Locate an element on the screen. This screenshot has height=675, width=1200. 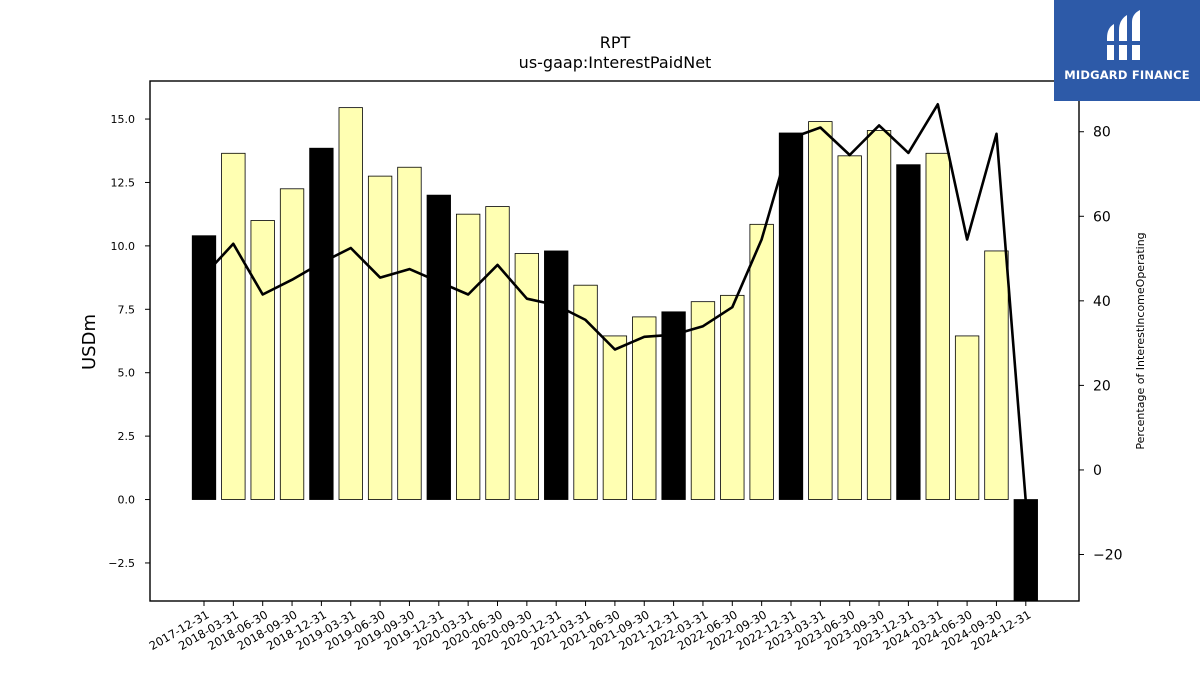
y-tick-label: 7.5 is located at coordinates (127, 309).